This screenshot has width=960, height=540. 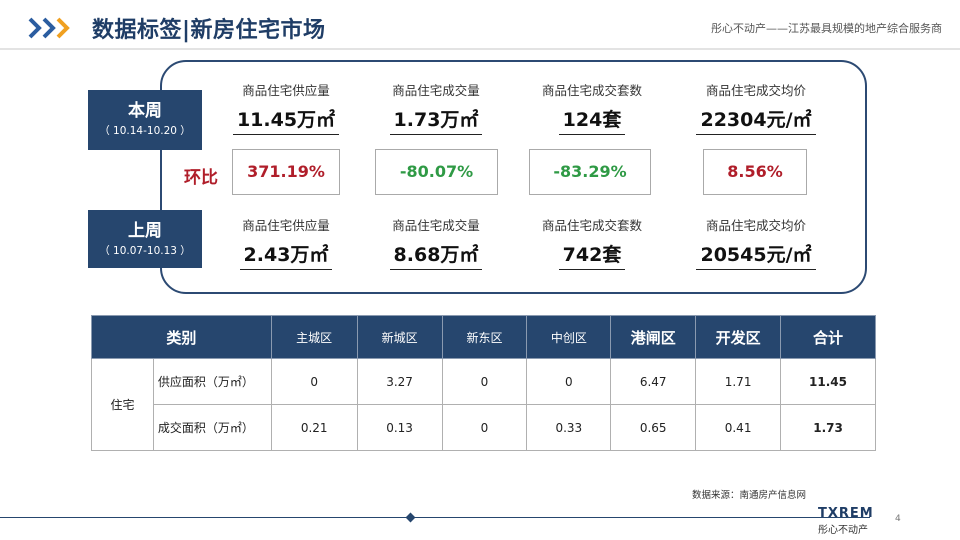 What do you see at coordinates (738, 427) in the screenshot?
I see `table-cell: 0.41` at bounding box center [738, 427].